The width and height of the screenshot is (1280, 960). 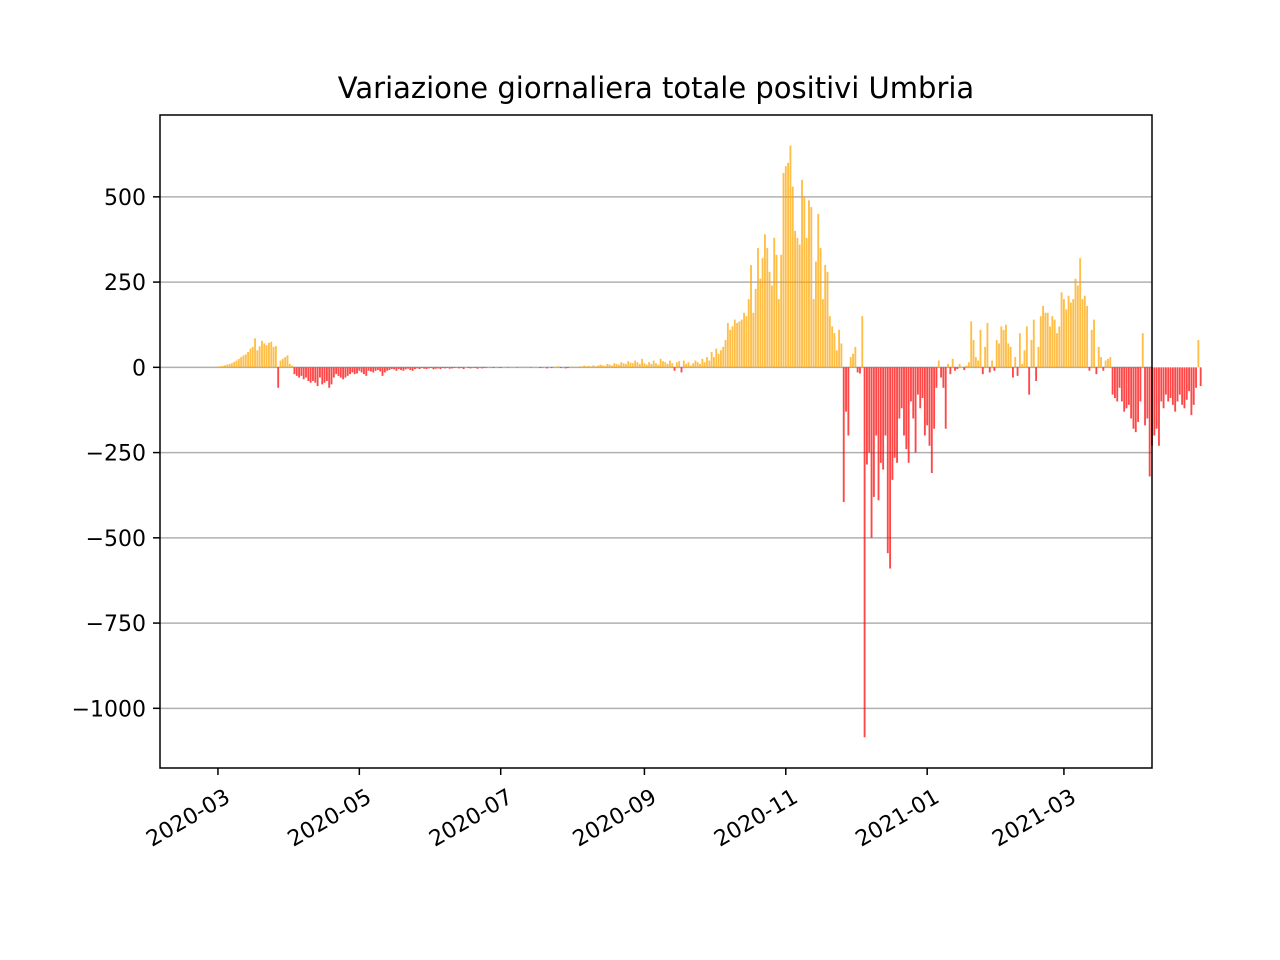 What do you see at coordinates (116, 454) in the screenshot?
I see `y-axis: 500 250 0 −250 −500 −750 −1000` at bounding box center [116, 454].